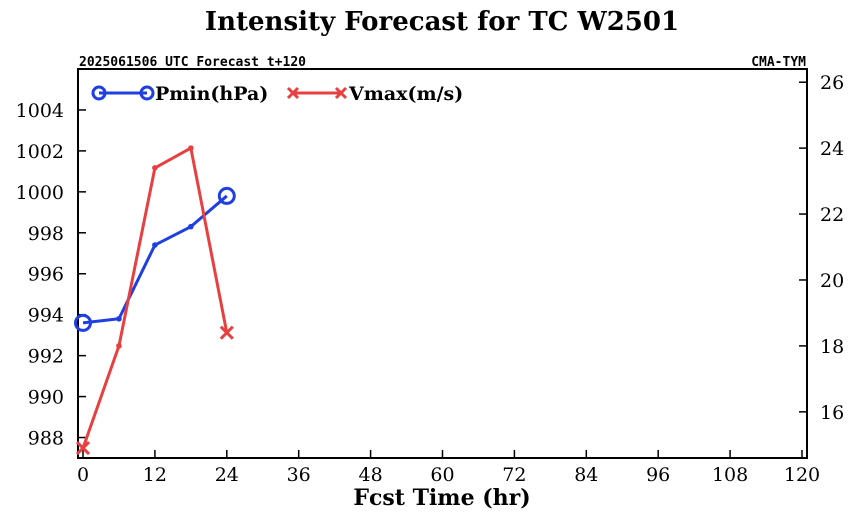  I want to click on y-right-tick-label: 24, so click(832, 149).